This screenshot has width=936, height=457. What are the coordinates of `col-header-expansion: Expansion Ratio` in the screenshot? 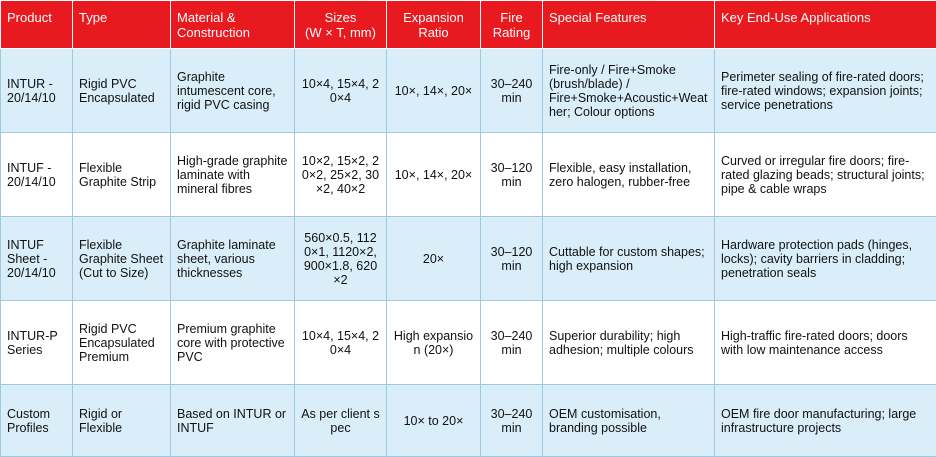 It's located at (434, 25).